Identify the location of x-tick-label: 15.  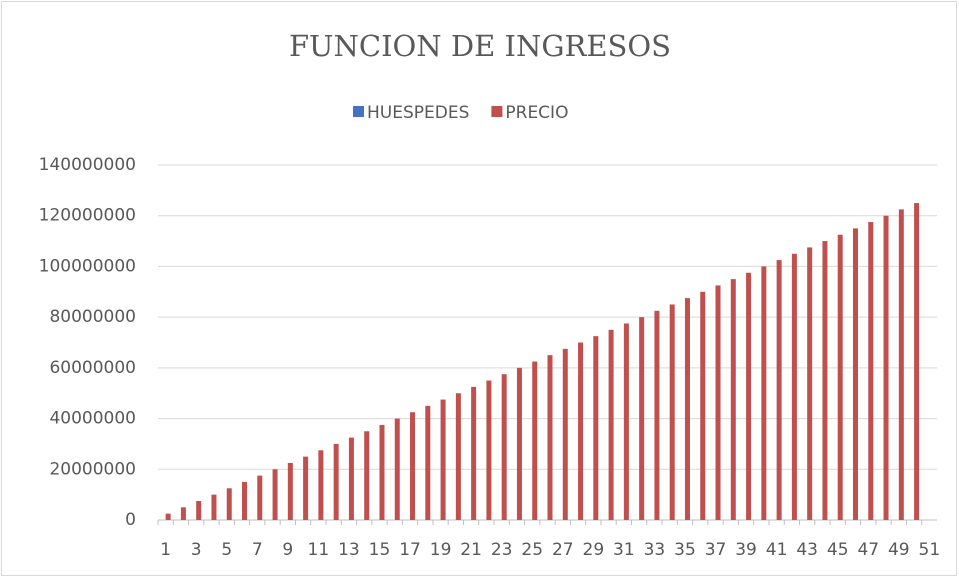
(380, 550).